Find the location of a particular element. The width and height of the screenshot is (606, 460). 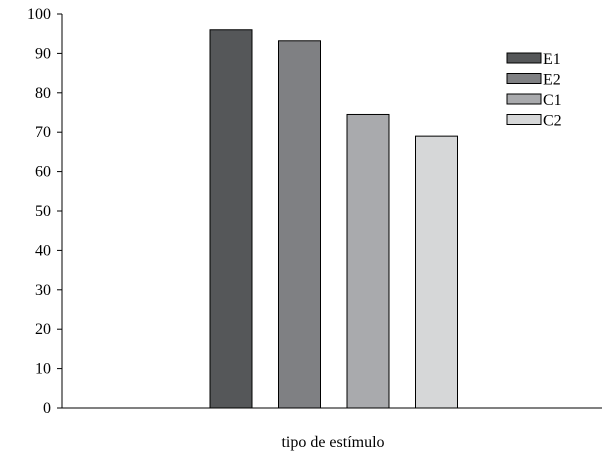

x-axis-label: tipo de estímulo is located at coordinates (332, 442).